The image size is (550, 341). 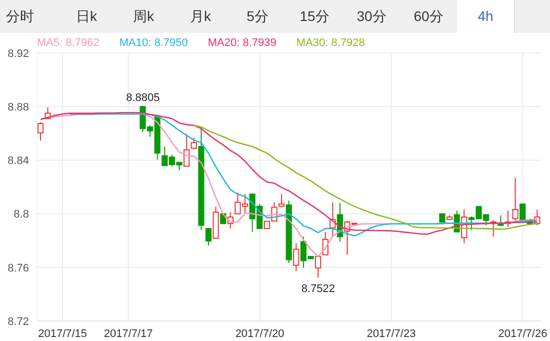 What do you see at coordinates (18, 161) in the screenshot?
I see `y-tick-label: 8.84` at bounding box center [18, 161].